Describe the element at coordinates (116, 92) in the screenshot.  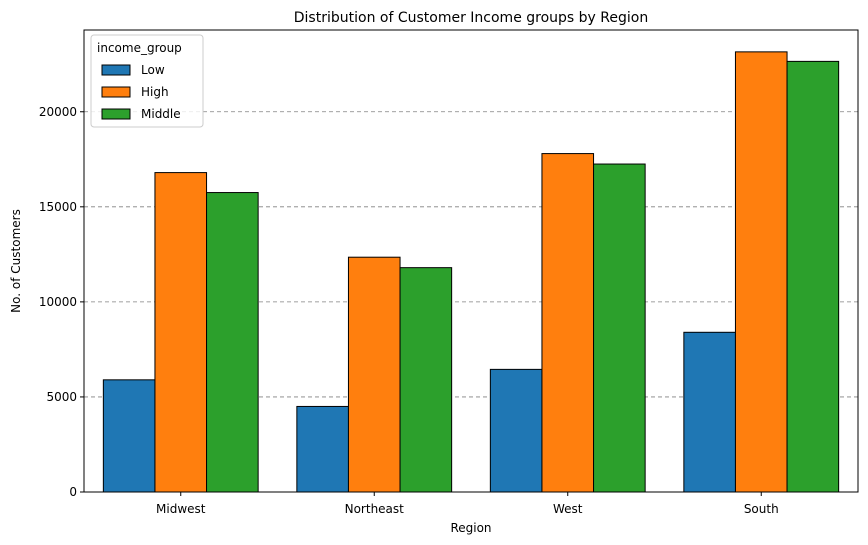
I see `legend-swatch-high` at that location.